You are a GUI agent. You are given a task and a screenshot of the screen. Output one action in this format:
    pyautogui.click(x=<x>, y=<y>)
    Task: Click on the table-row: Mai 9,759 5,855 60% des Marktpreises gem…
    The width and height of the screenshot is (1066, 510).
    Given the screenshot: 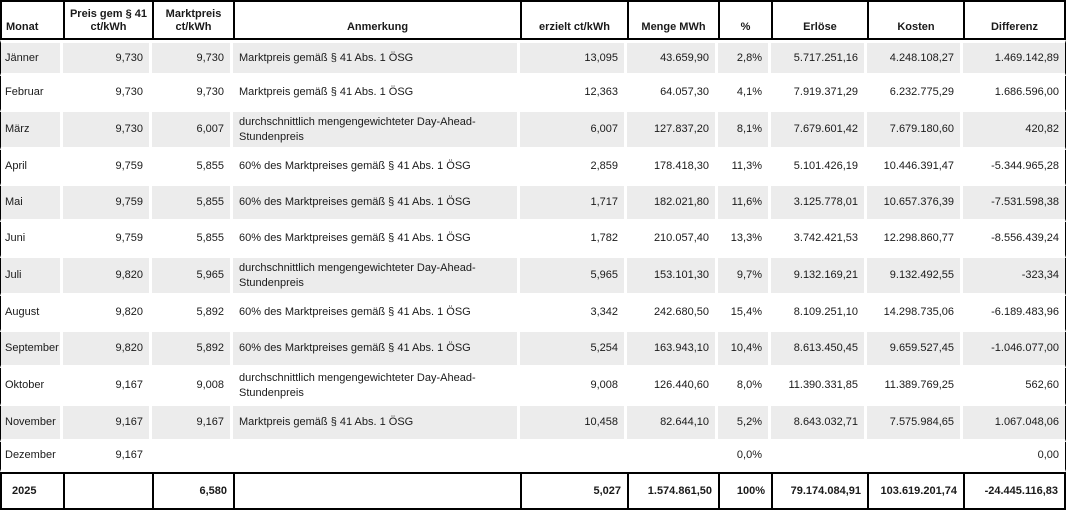 What is the action you would take?
    pyautogui.click(x=533, y=204)
    